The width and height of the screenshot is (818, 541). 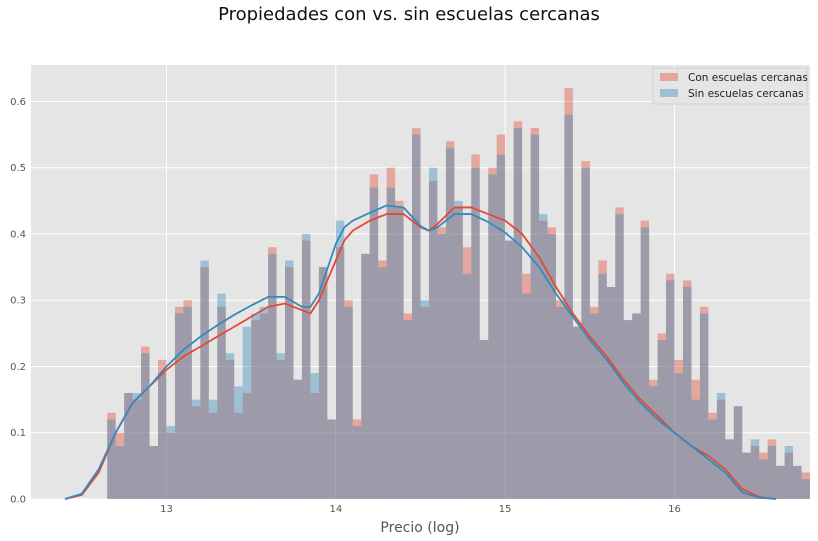 I want to click on y-tick-label: 0.0, so click(x=18, y=500).